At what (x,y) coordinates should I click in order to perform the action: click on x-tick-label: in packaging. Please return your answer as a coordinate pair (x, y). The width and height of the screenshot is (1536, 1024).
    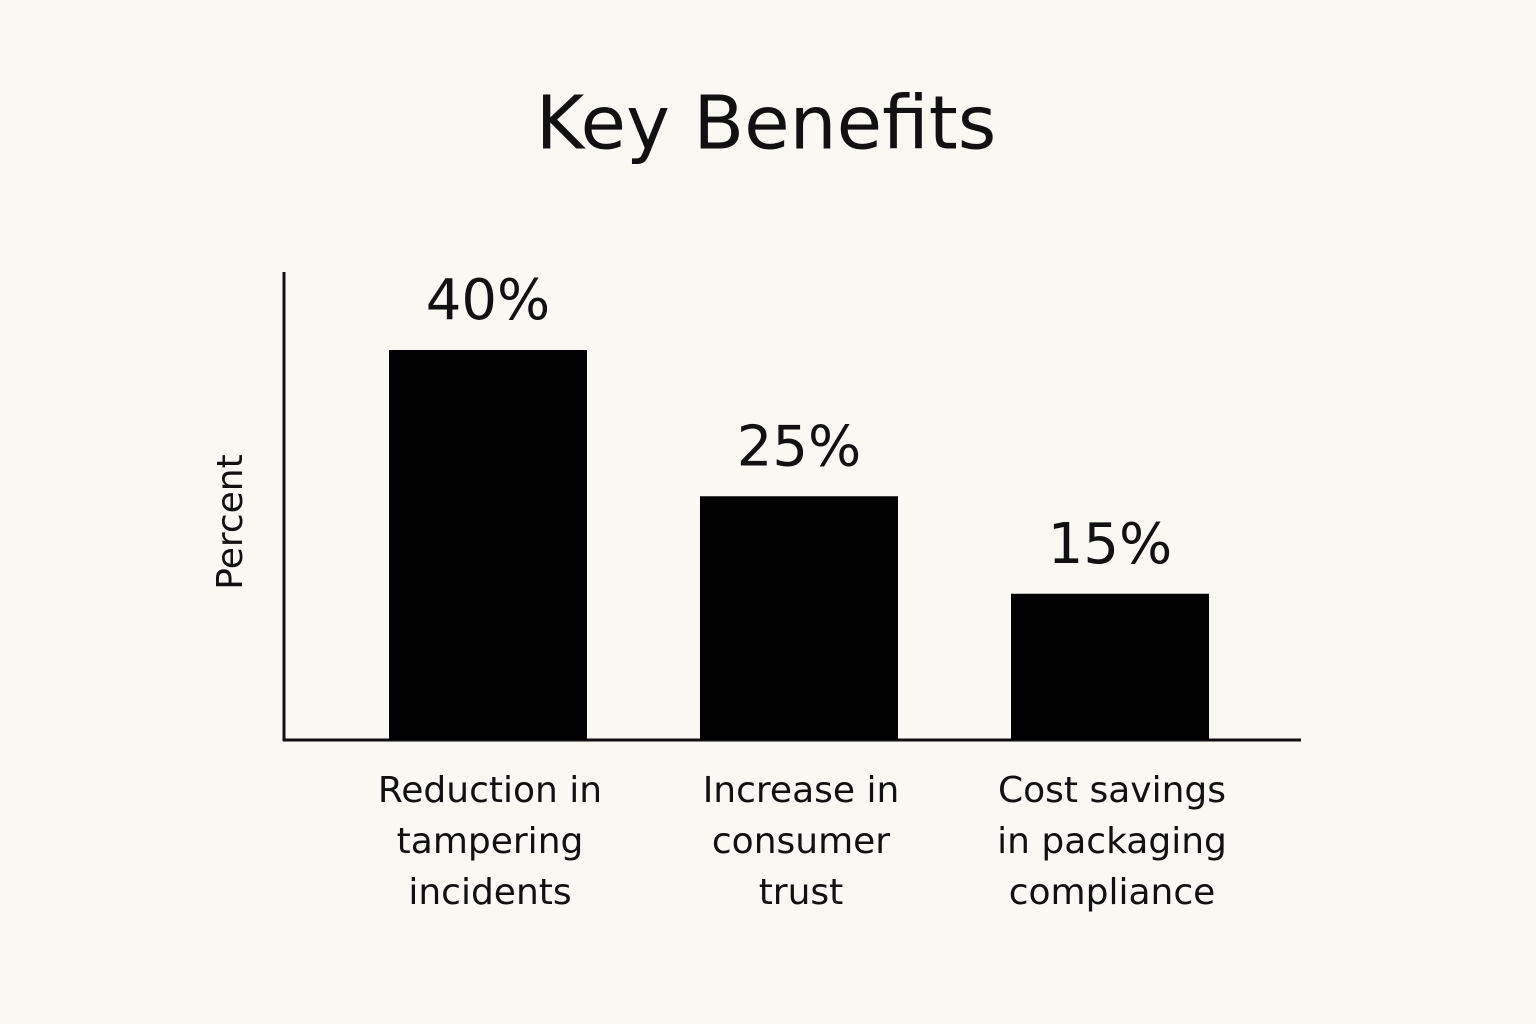
    Looking at the image, I should click on (1112, 841).